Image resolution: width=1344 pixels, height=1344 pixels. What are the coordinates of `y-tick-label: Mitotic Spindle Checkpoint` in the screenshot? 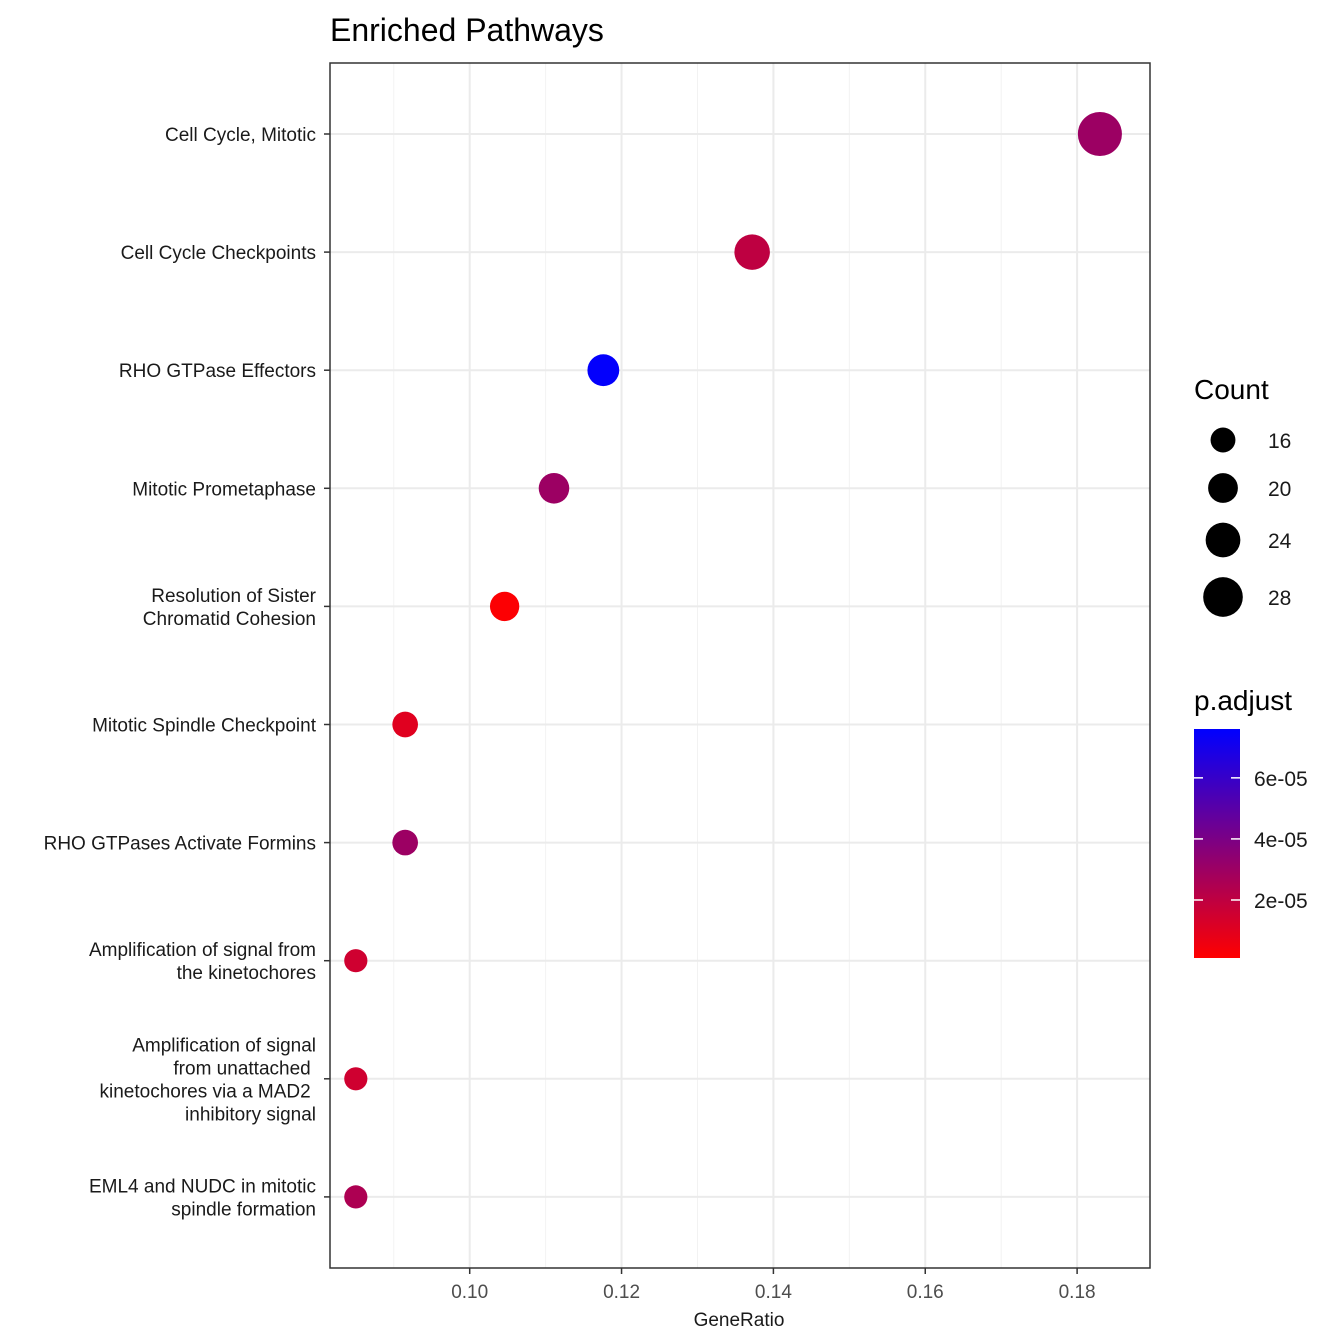 It's located at (204, 726).